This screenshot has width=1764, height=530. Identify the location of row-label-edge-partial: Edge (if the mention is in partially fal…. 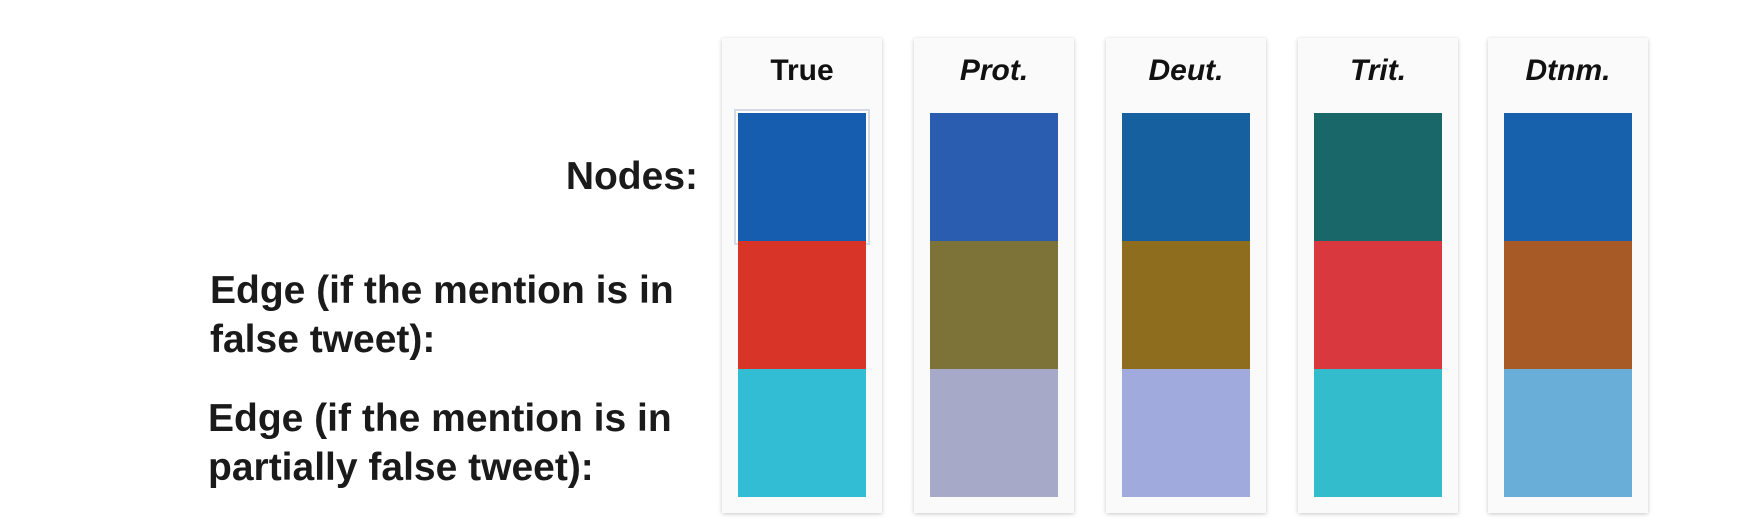
(440, 443).